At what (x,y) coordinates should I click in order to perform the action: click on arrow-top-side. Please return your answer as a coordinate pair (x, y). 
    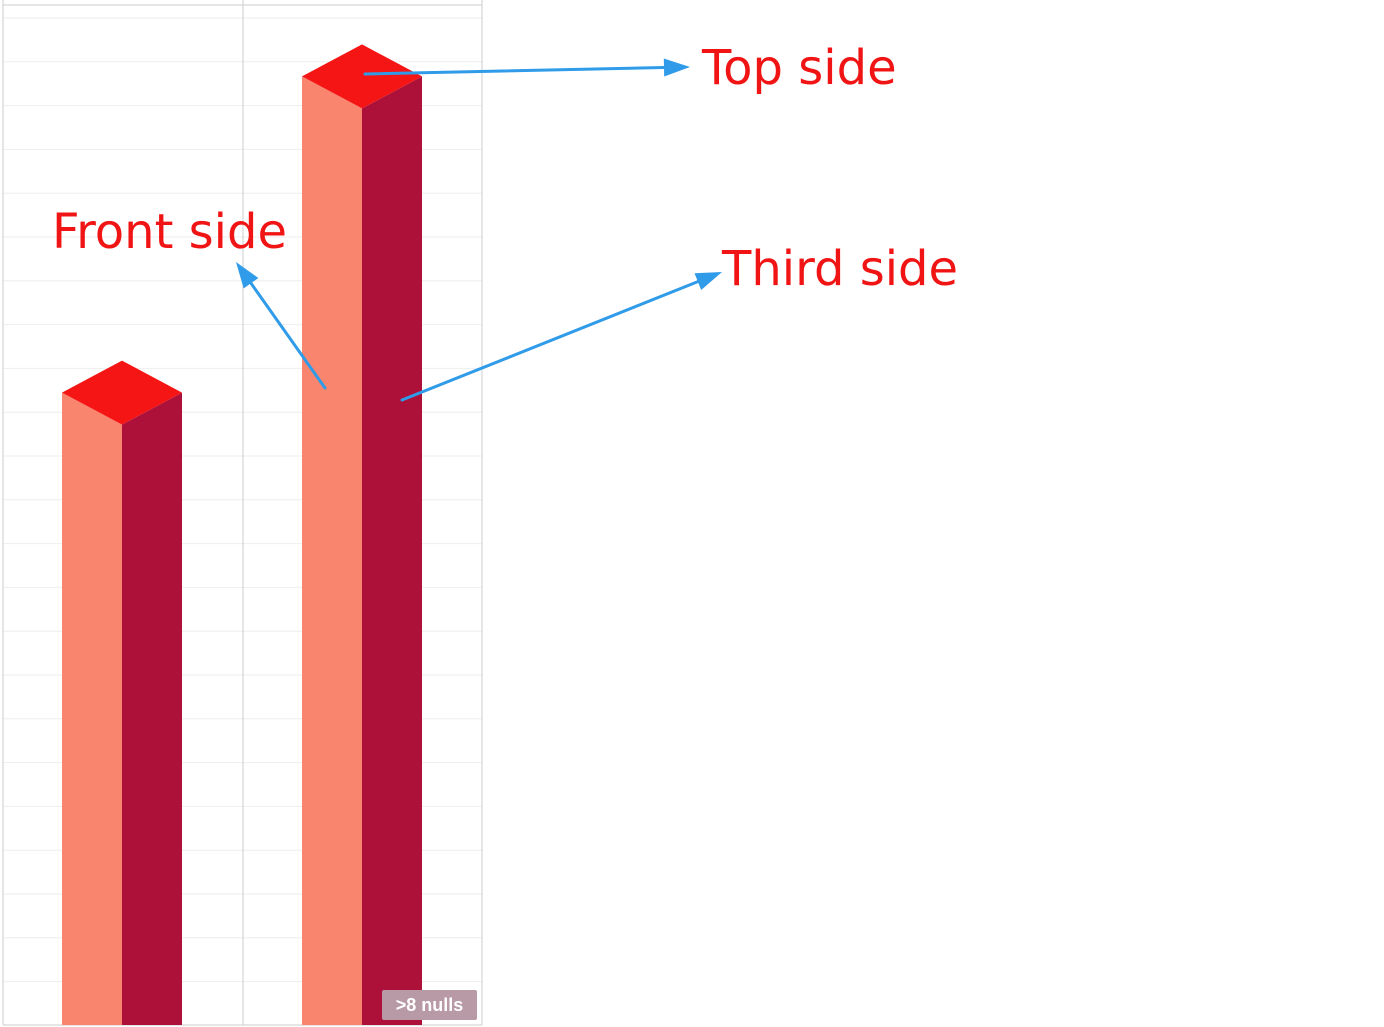
    Looking at the image, I should click on (526, 67).